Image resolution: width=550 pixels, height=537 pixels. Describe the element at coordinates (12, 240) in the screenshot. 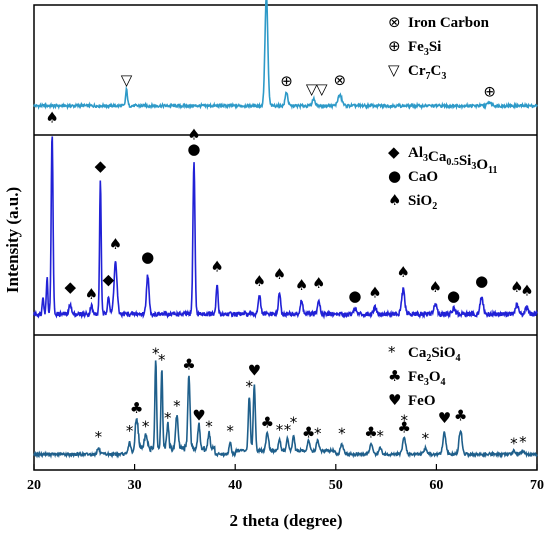

I see `y-axis-title: Intensity (a.u.)` at that location.